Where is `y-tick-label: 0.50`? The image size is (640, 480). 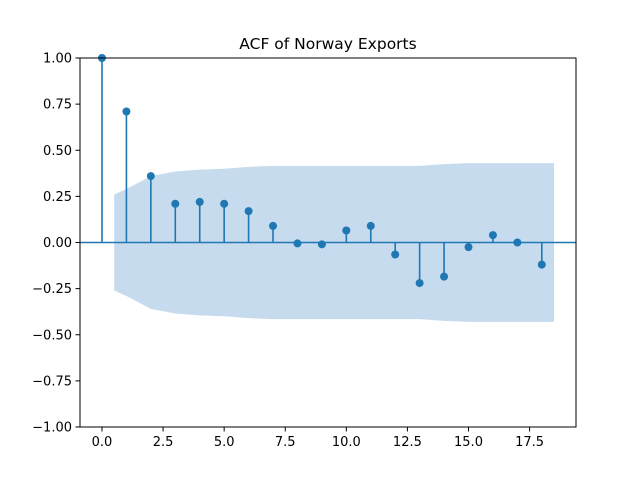 y-tick-label: 0.50 is located at coordinates (57, 151).